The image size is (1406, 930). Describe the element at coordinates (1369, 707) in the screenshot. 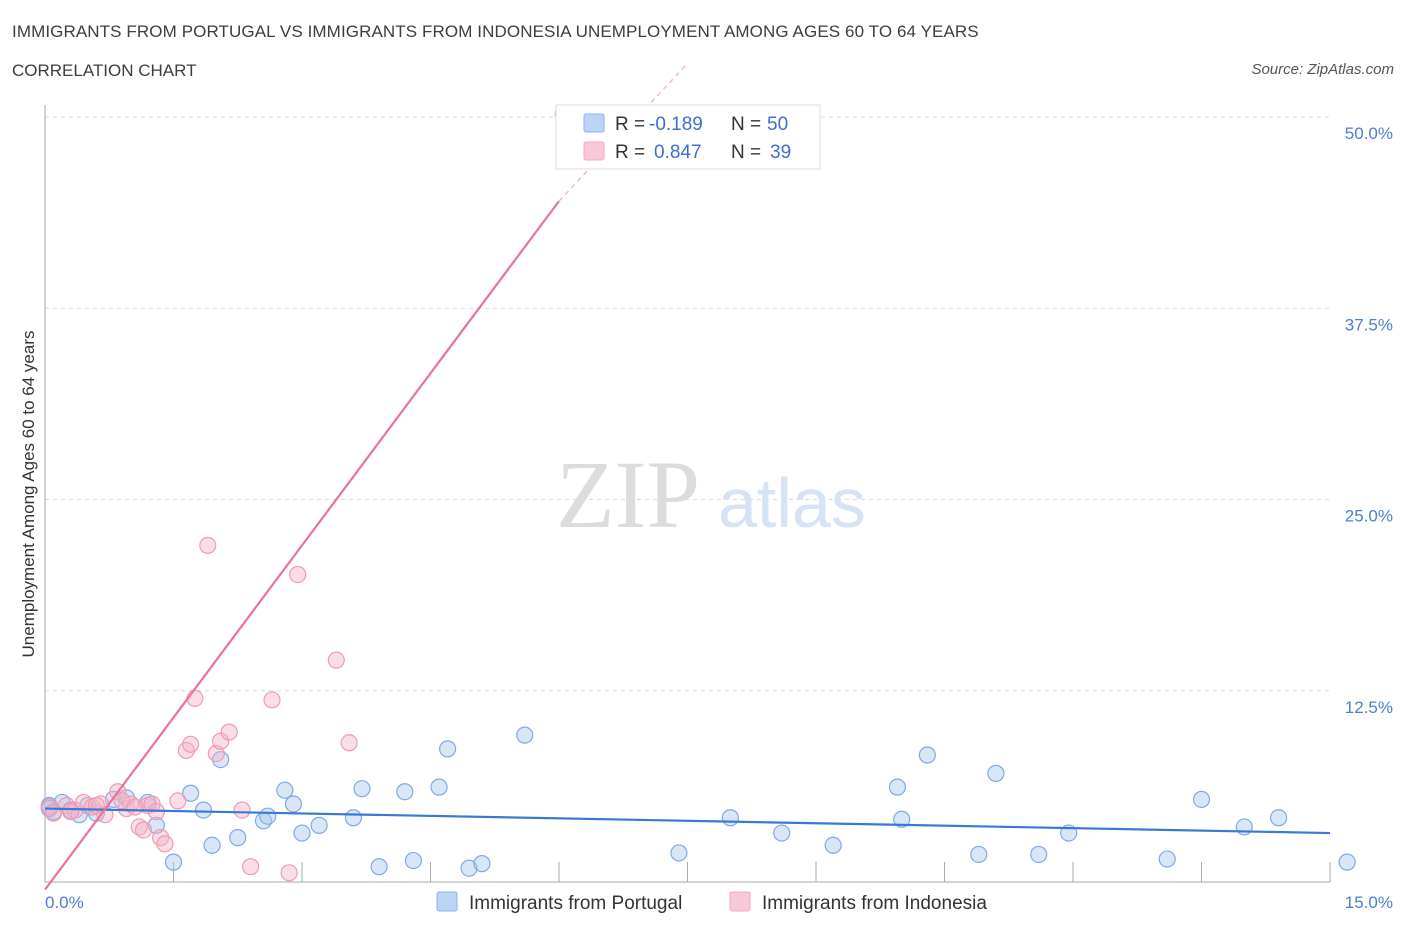

I see `y-tick-label: 12.5%` at that location.